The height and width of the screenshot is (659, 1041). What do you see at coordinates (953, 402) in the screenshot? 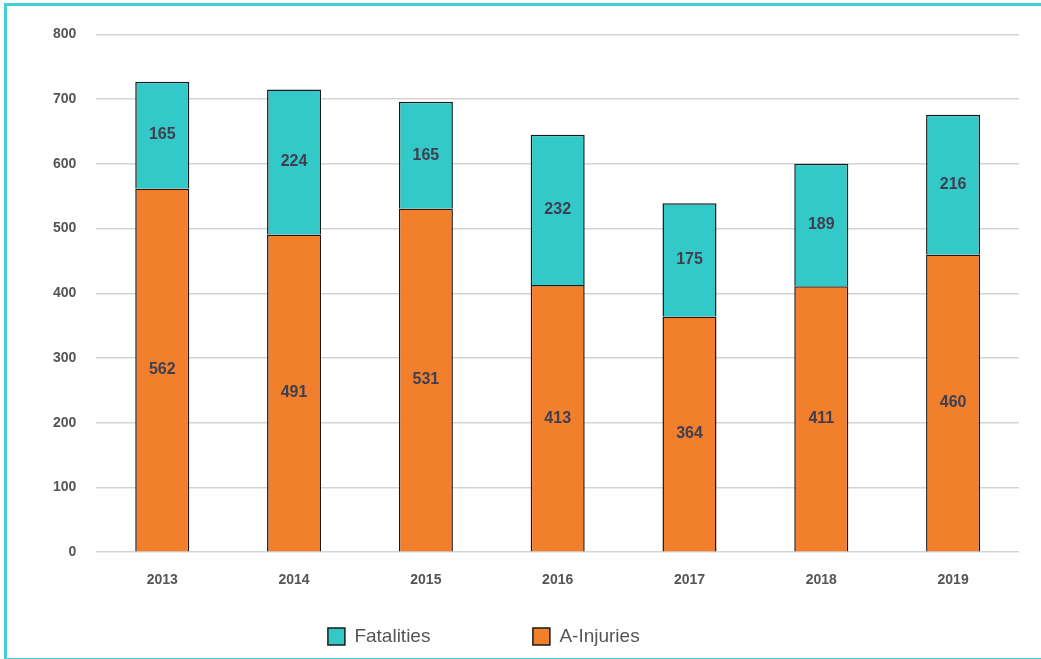
I see `data-label: 460` at bounding box center [953, 402].